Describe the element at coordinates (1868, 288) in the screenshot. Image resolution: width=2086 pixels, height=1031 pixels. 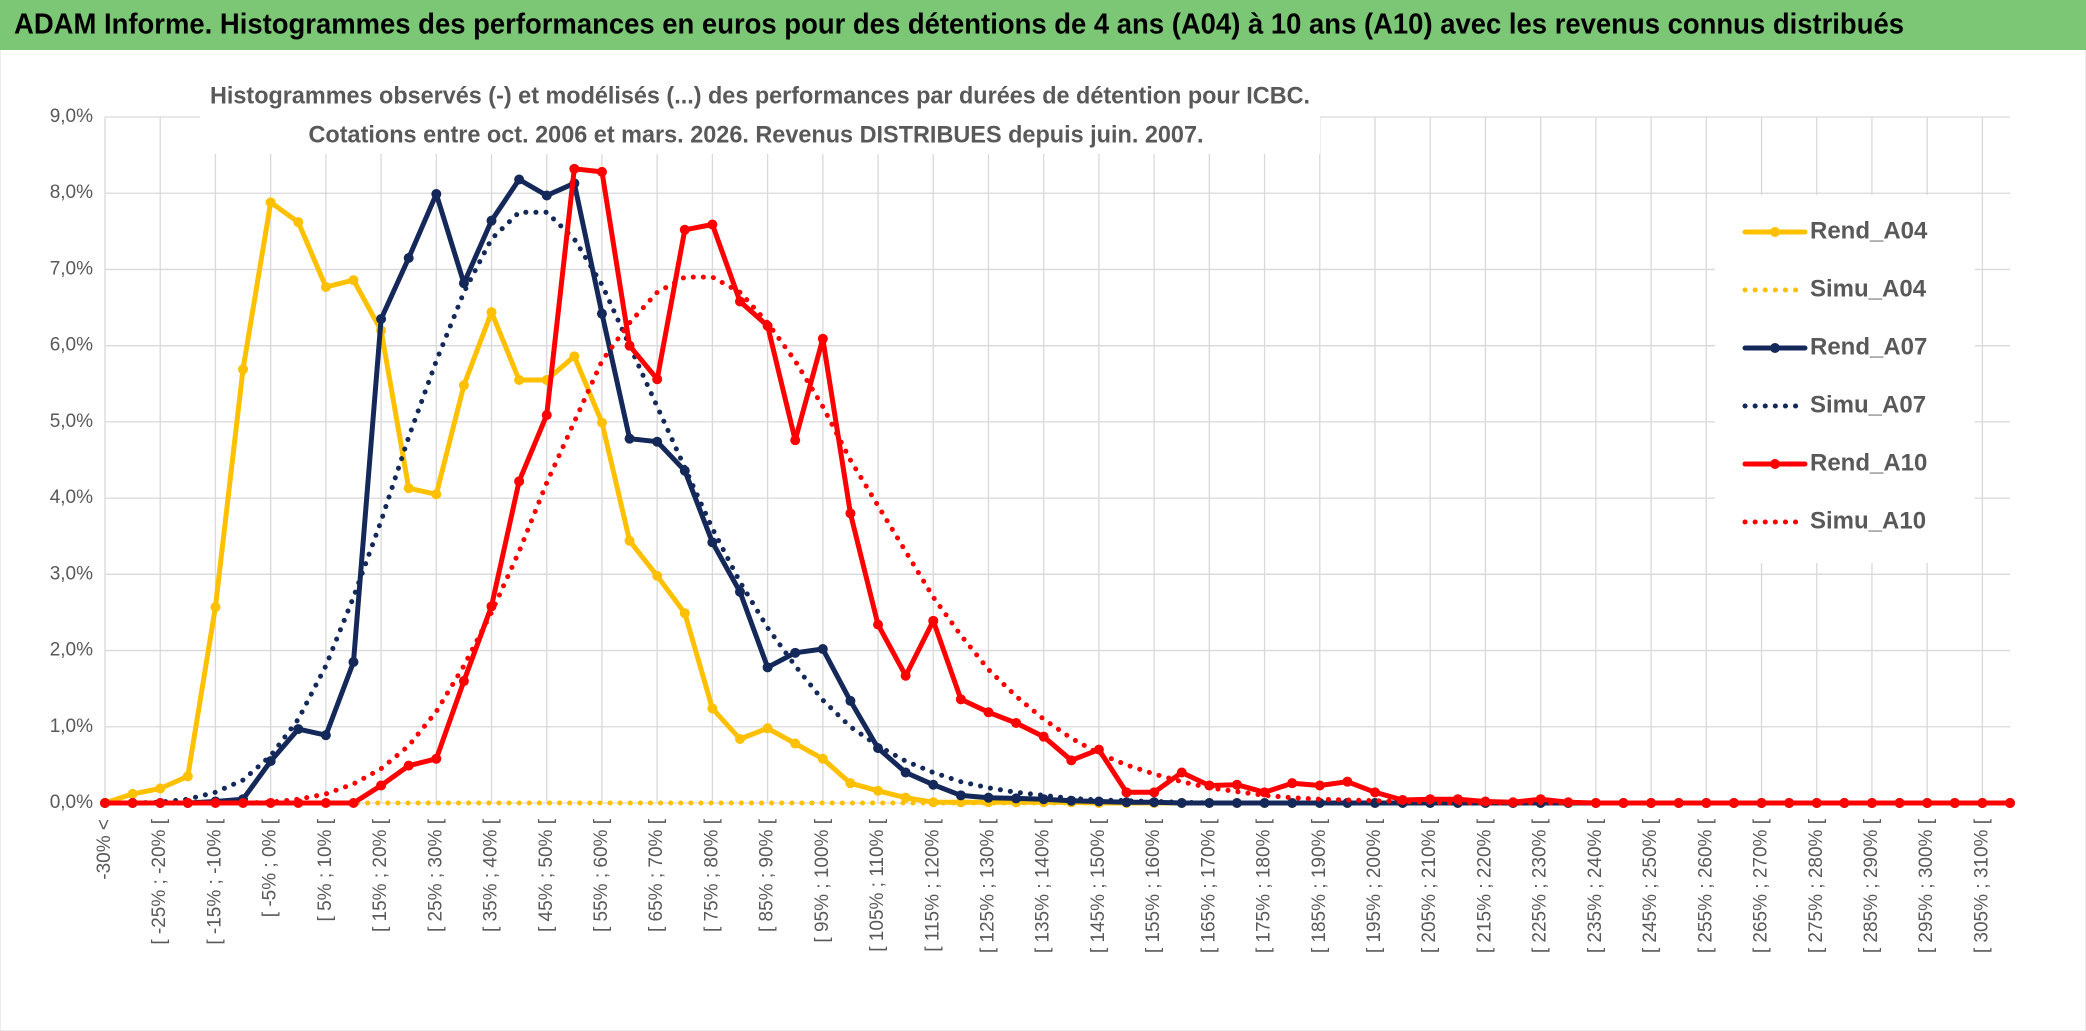
I see `legend-label: Simu_A04` at that location.